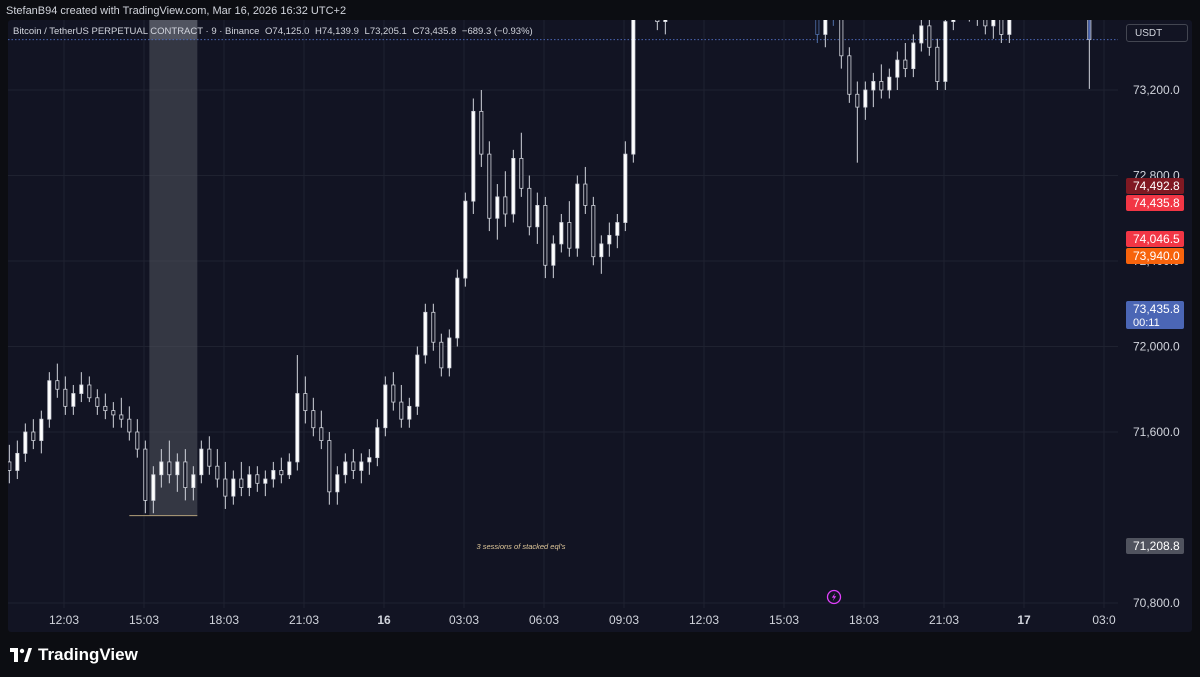  What do you see at coordinates (1024, 620) in the screenshot?
I see `time-tick-label: 17` at bounding box center [1024, 620].